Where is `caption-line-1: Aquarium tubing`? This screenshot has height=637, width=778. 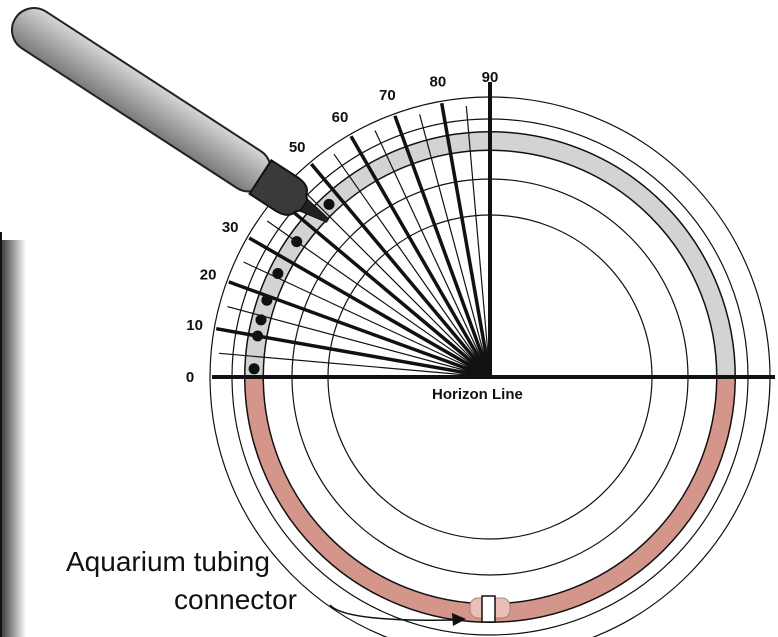 caption-line-1: Aquarium tubing is located at coordinates (168, 561).